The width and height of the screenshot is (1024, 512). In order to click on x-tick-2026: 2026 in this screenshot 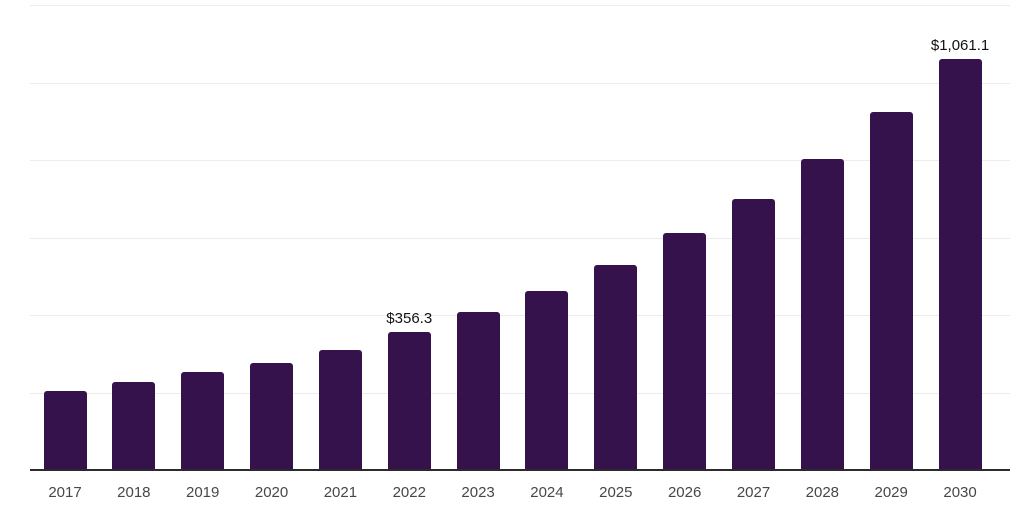, I will do `click(684, 492)`.